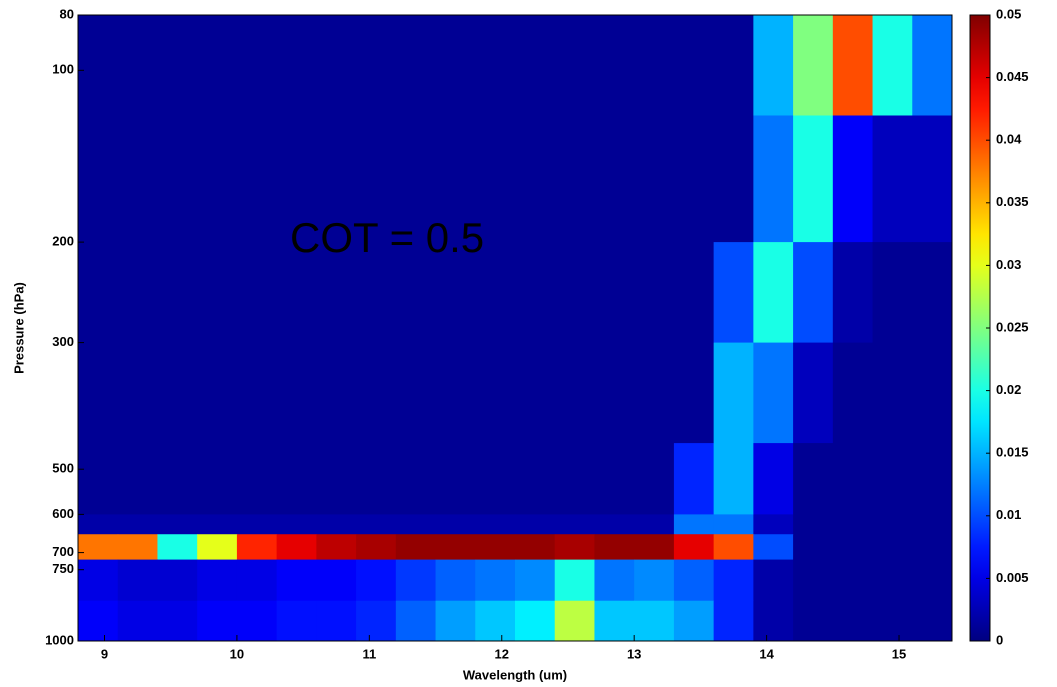 The image size is (1057, 687). What do you see at coordinates (1008, 264) in the screenshot?
I see `colorbar-tick-label: 0.03` at bounding box center [1008, 264].